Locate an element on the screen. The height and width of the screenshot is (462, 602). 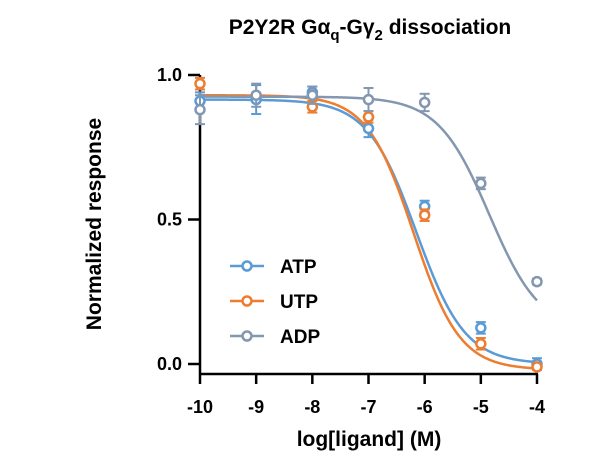
x-tick-label-m7: -7 is located at coordinates (368, 407).